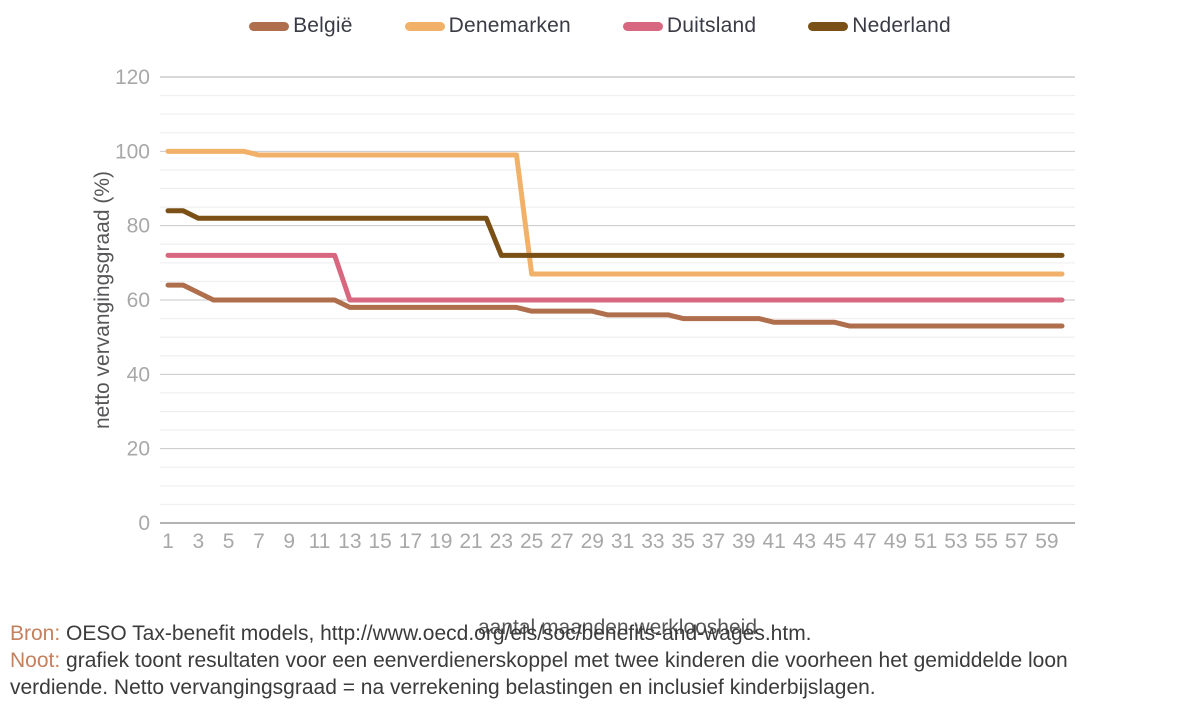 The width and height of the screenshot is (1200, 720). Describe the element at coordinates (615, 305) in the screenshot. I see `line-belgie` at that location.